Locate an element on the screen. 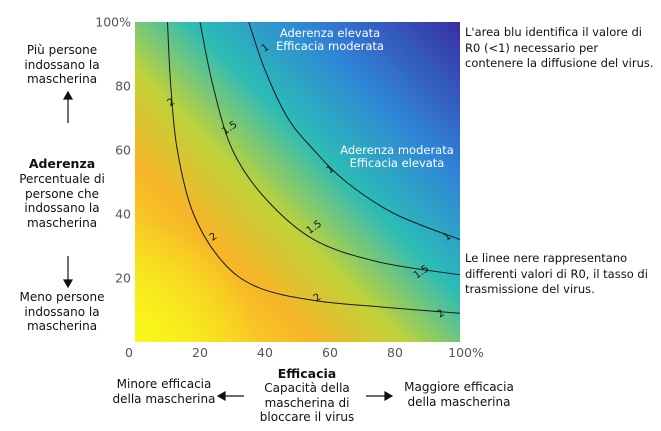 This screenshot has height=431, width=661. chart-annotation-ann2-line-1: Efficacia elevata is located at coordinates (397, 163).